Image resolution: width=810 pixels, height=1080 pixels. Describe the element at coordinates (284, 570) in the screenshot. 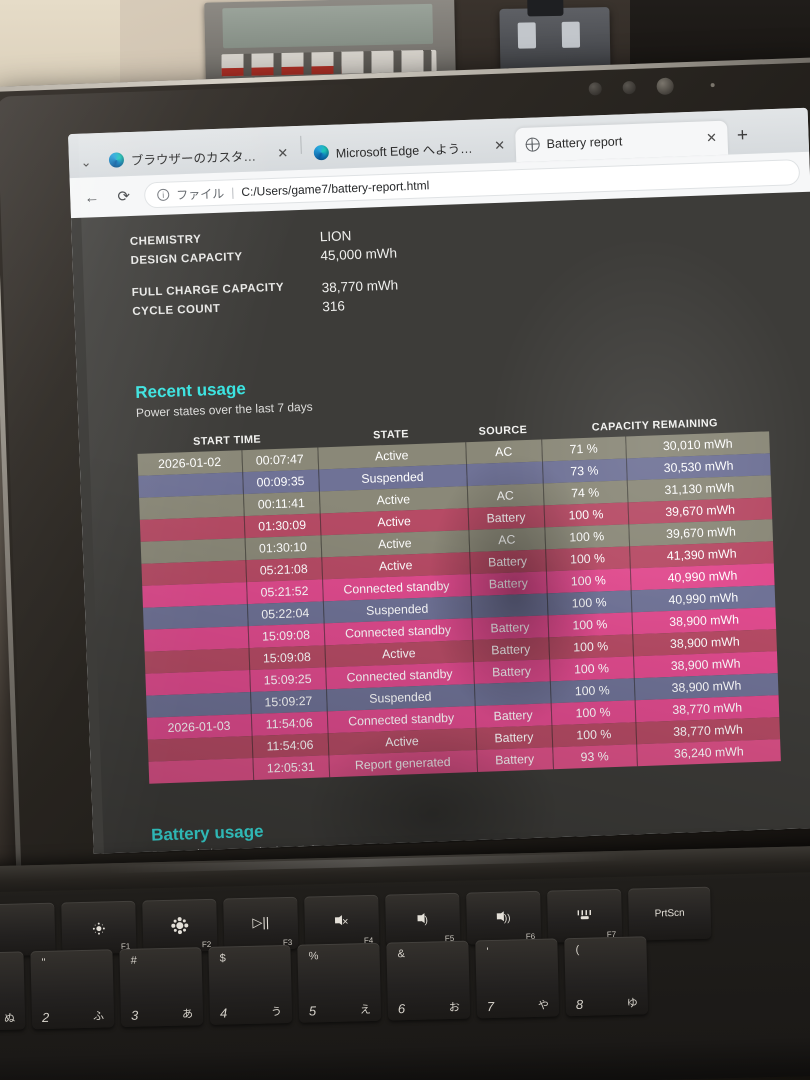

I see `cell-time: 05:21:08` at that location.